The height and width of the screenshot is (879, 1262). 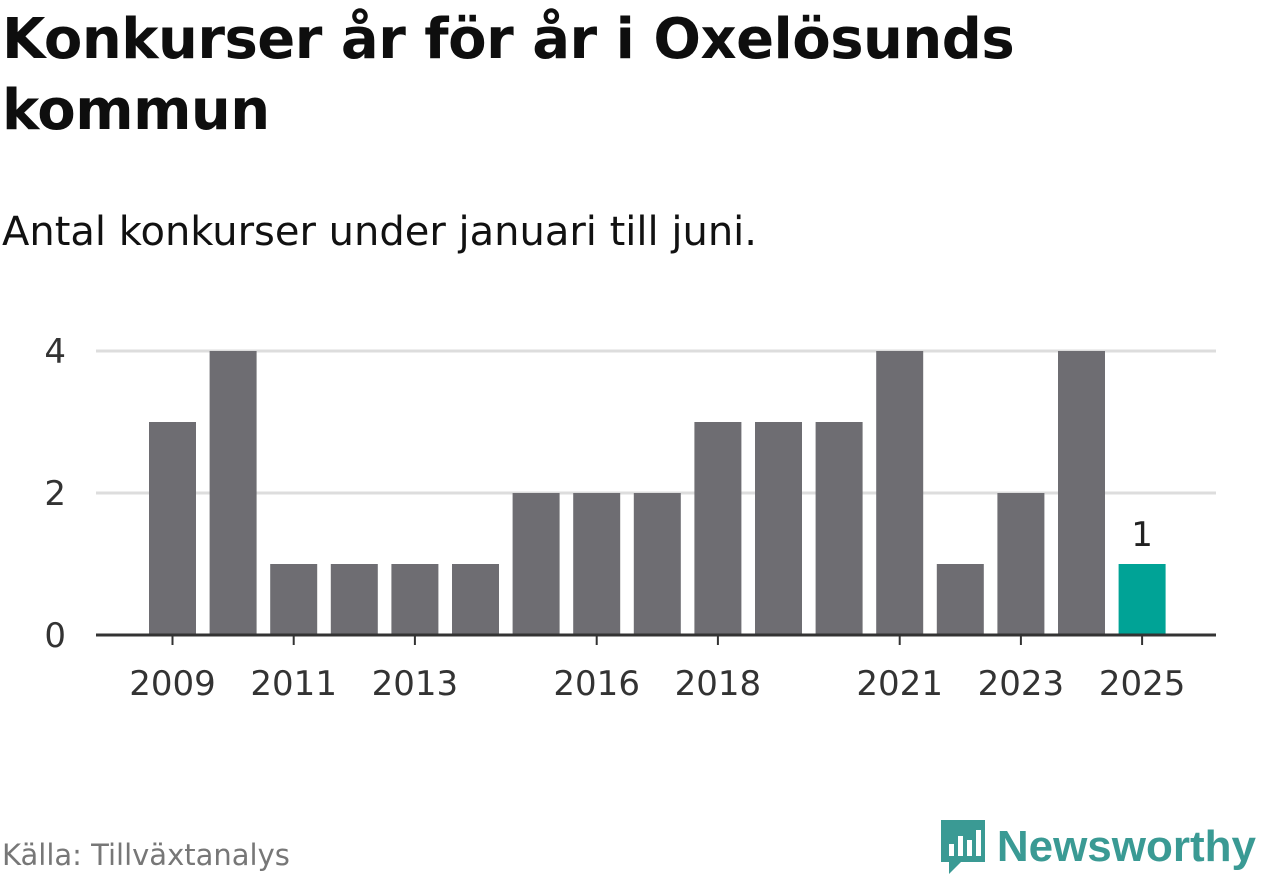 What do you see at coordinates (960, 599) in the screenshot?
I see `bar-2022` at bounding box center [960, 599].